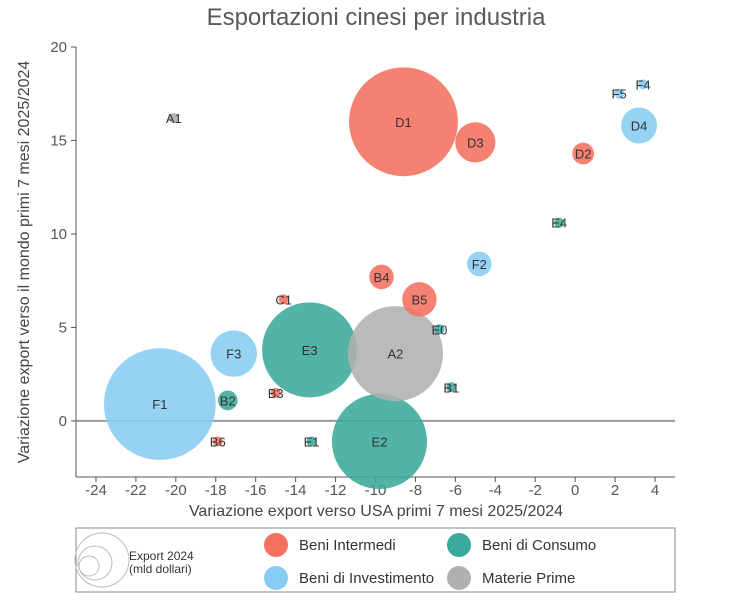 The width and height of the screenshot is (749, 603). I want to click on x-tick-label: -14, so click(296, 490).